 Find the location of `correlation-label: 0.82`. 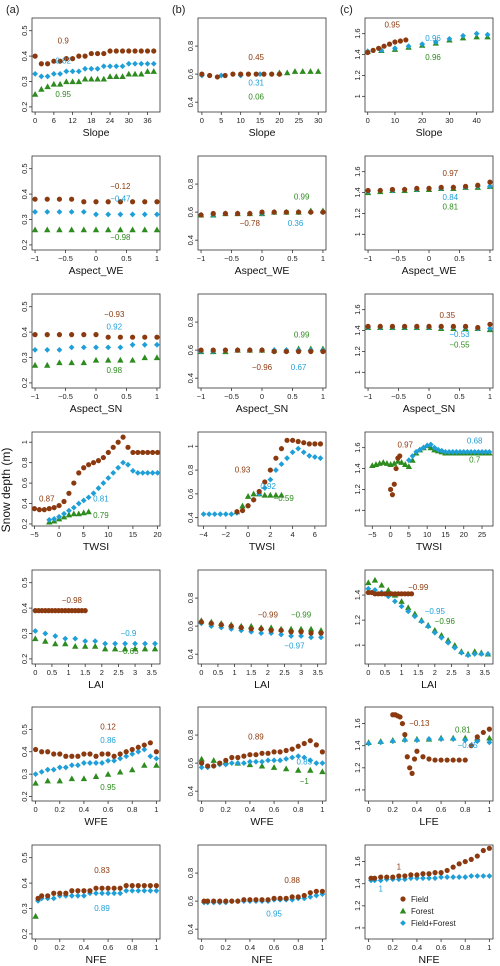

correlation-label: 0.82 is located at coordinates (63, 61).